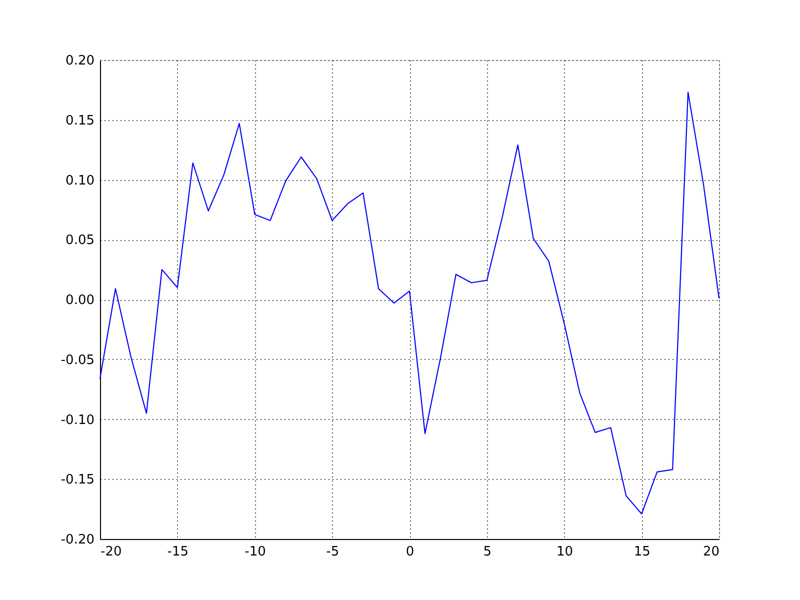 The height and width of the screenshot is (600, 800). Describe the element at coordinates (80, 180) in the screenshot. I see `y-tick-label: 0.10` at that location.